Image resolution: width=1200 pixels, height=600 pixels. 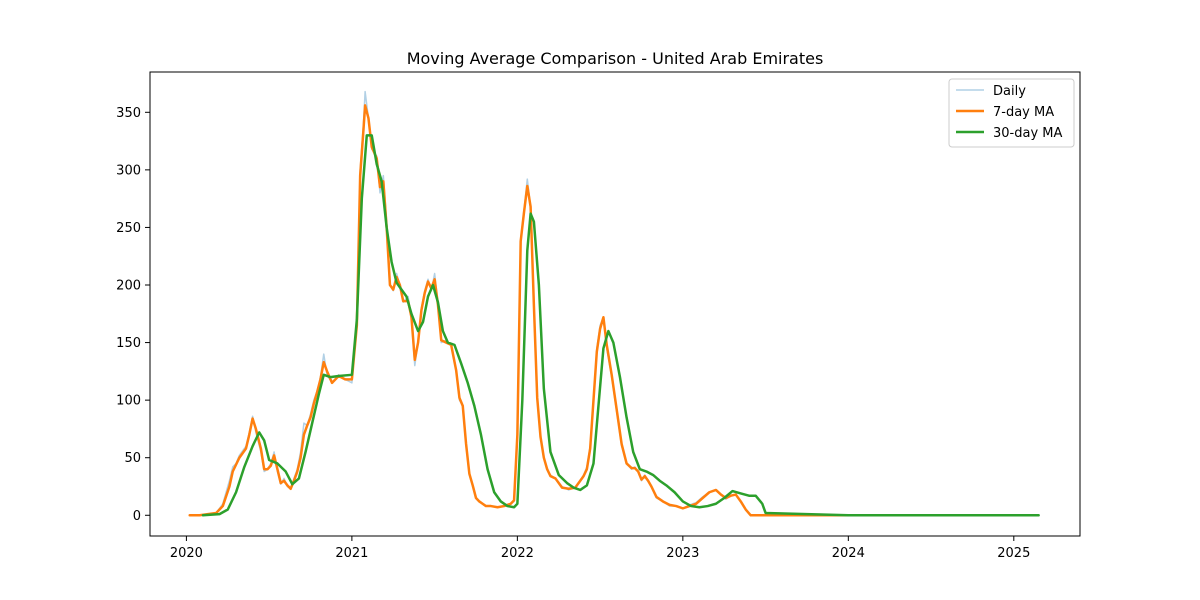 I want to click on legend-label-30-day-ma: 30-day MA, so click(x=1027, y=133).